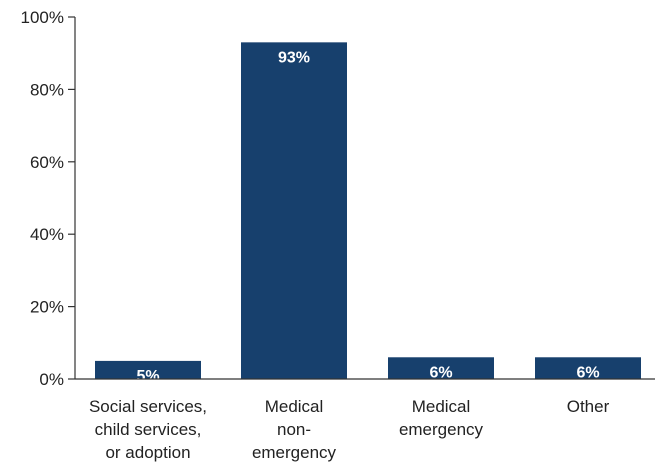  Describe the element at coordinates (47, 162) in the screenshot. I see `y-tick-label: 60%` at that location.